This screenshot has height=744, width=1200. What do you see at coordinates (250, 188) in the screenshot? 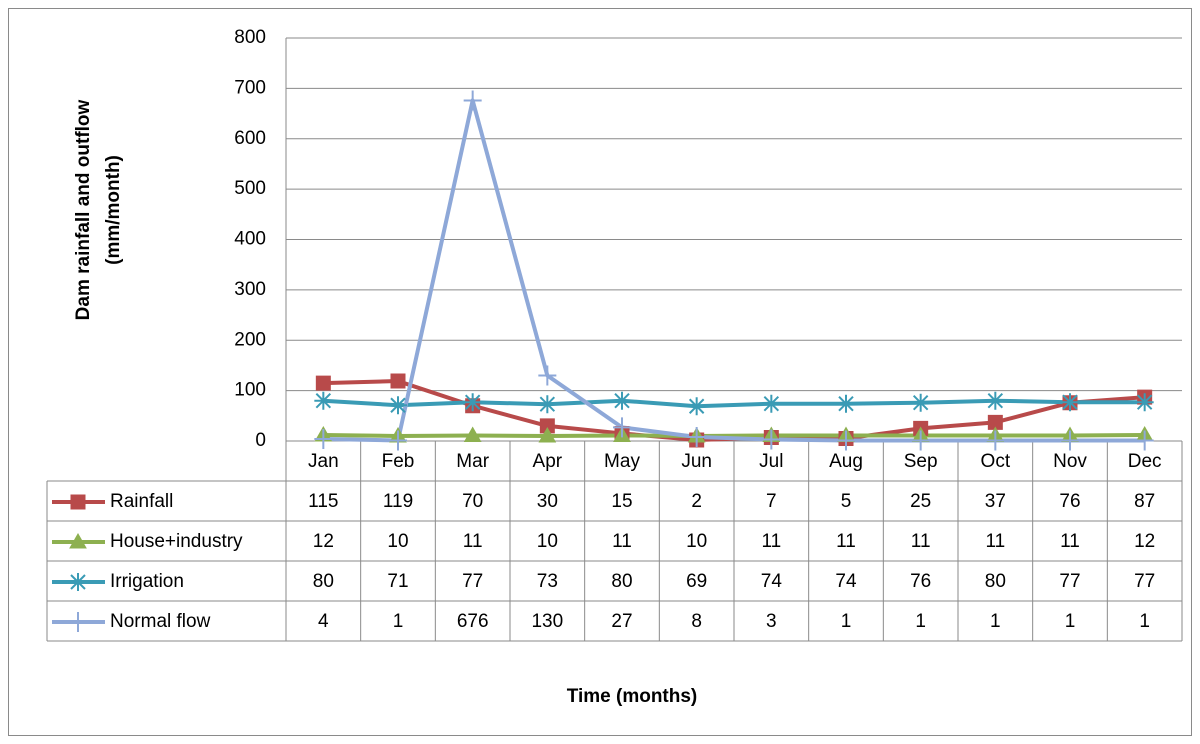
I see `y-tick-label: 500` at bounding box center [250, 188].